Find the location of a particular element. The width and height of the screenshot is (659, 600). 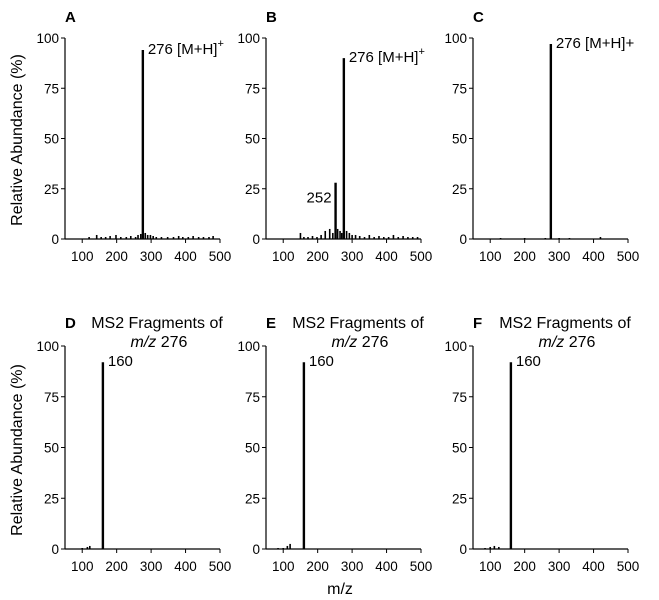

panel-letter: F is located at coordinates (477, 323).